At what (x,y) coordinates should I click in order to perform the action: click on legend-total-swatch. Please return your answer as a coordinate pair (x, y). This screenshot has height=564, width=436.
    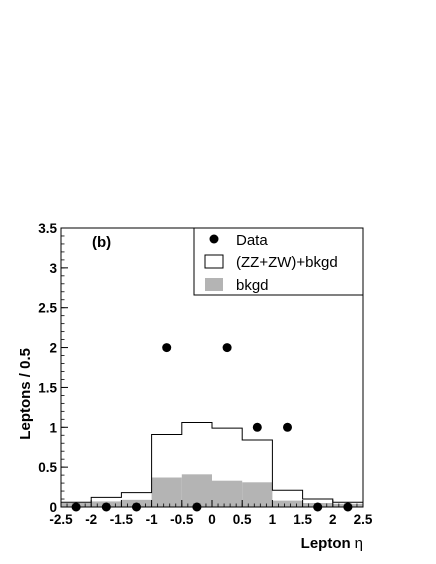
    Looking at the image, I should click on (214, 261).